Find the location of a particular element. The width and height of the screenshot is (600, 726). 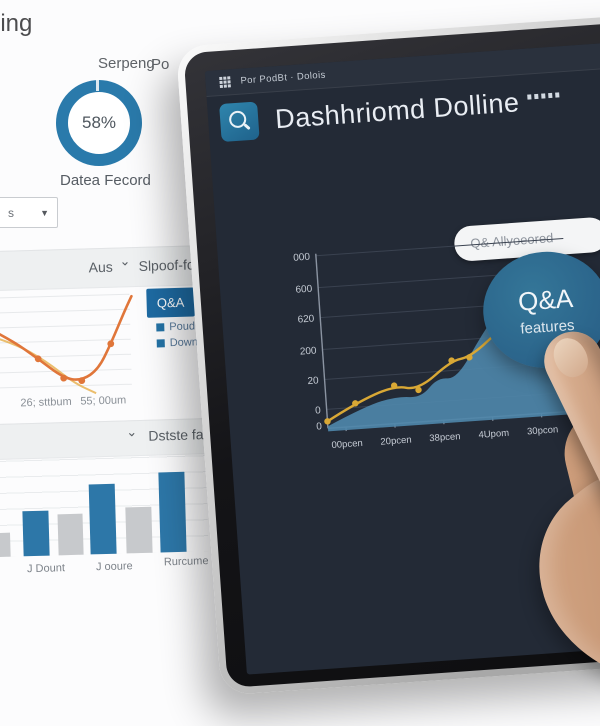

ellipsis-menu-icon is located at coordinates (543, 95).